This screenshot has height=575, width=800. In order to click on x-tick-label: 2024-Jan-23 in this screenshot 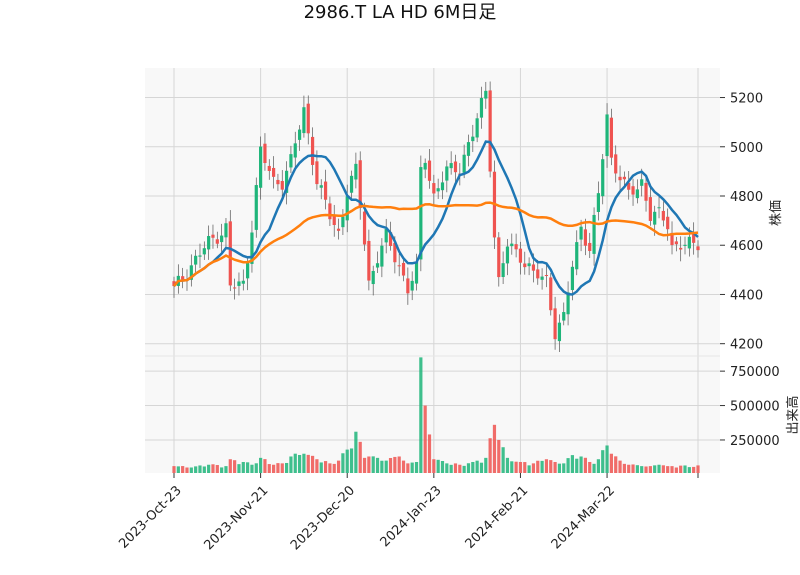, I will do `click(411, 516)`.